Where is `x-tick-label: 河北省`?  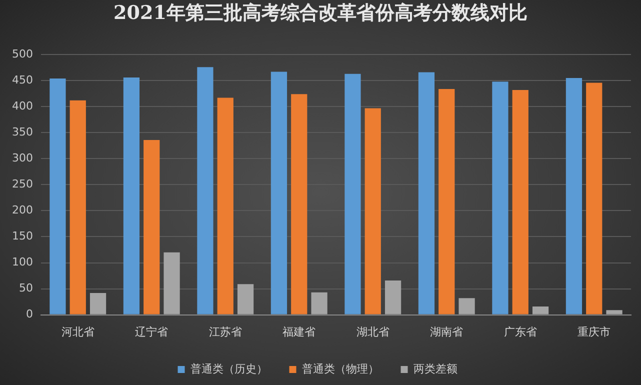
x-tick-label: 河北省 is located at coordinates (77, 331).